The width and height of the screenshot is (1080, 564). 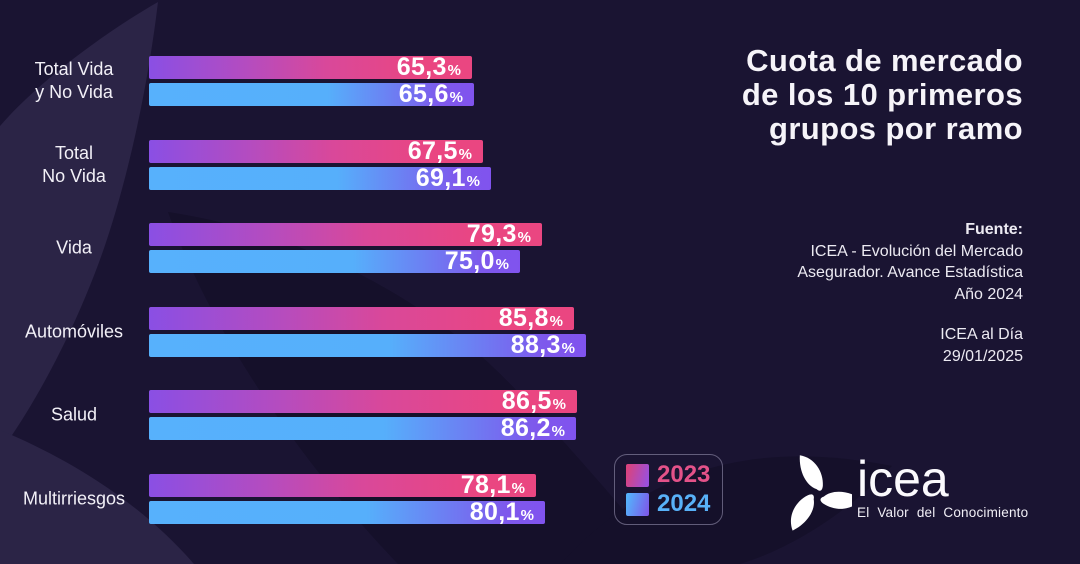 What do you see at coordinates (362, 427) in the screenshot?
I see `bar-2024-Salud: 86,2%` at bounding box center [362, 427].